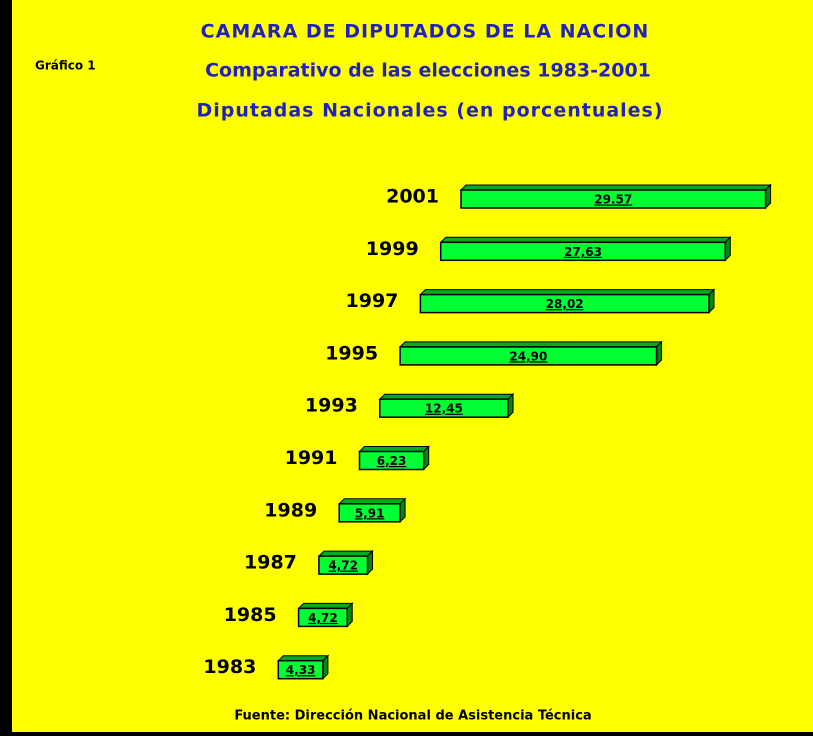 The image size is (813, 736). I want to click on data-label: 4,33, so click(301, 670).